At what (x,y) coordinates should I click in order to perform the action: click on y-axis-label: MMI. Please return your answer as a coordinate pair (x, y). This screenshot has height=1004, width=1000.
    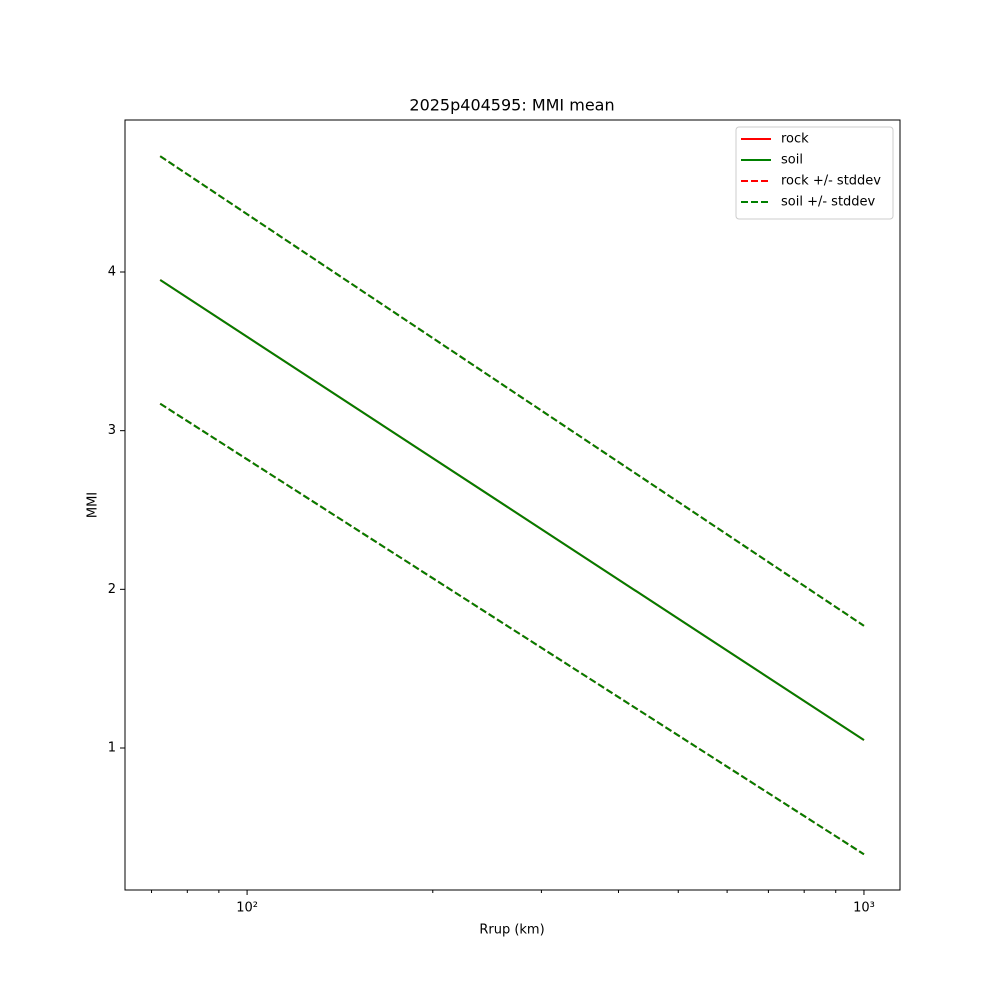
    Looking at the image, I should click on (93, 505).